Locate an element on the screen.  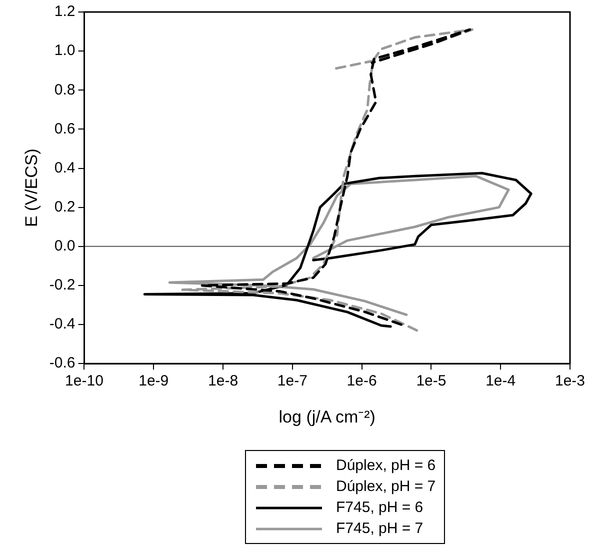
x-tick-label: 1e-9 is located at coordinates (153, 381).